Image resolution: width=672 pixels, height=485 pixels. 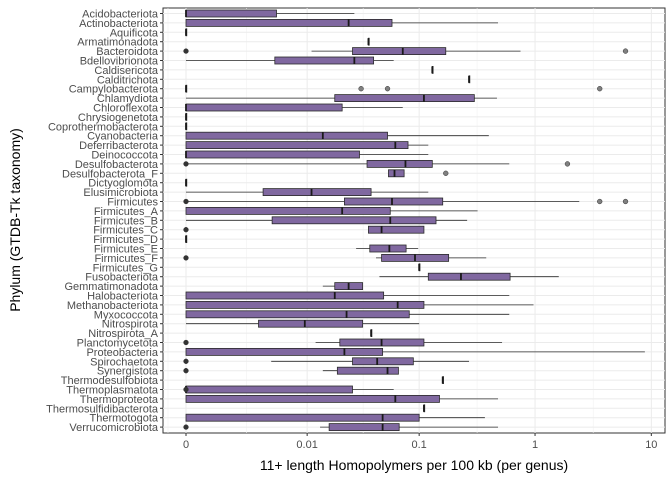 I want to click on y-tick-label: Bacteroidota, so click(x=127, y=52).